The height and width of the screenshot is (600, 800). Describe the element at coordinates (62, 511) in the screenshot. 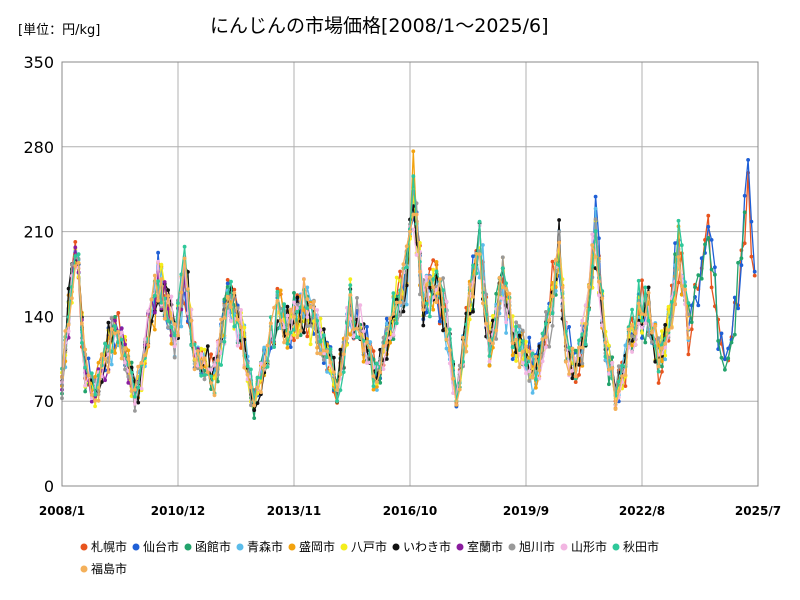

I see `x-tick-label: 2008/1` at that location.